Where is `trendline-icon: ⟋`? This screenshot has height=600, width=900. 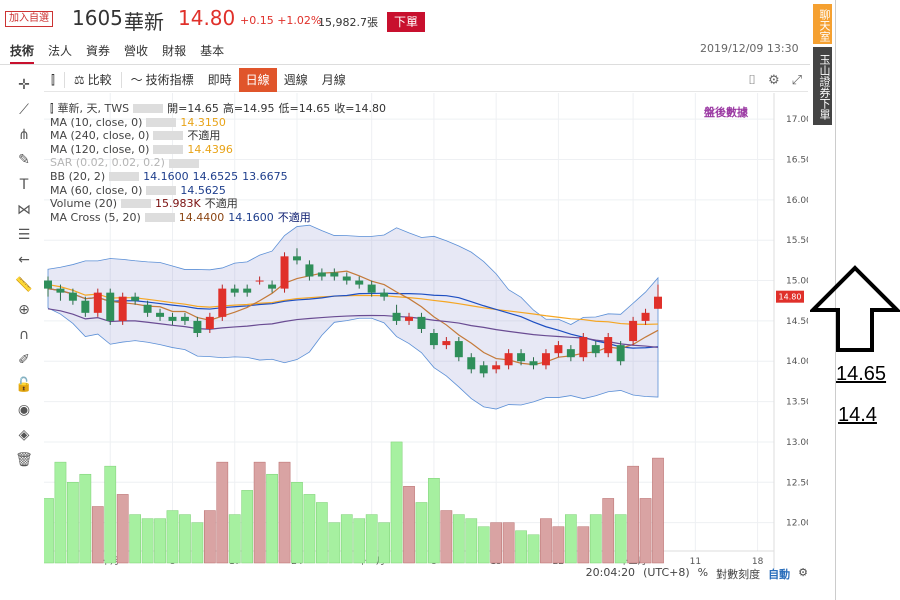 trendline-icon: ⟋ is located at coordinates (24, 109).